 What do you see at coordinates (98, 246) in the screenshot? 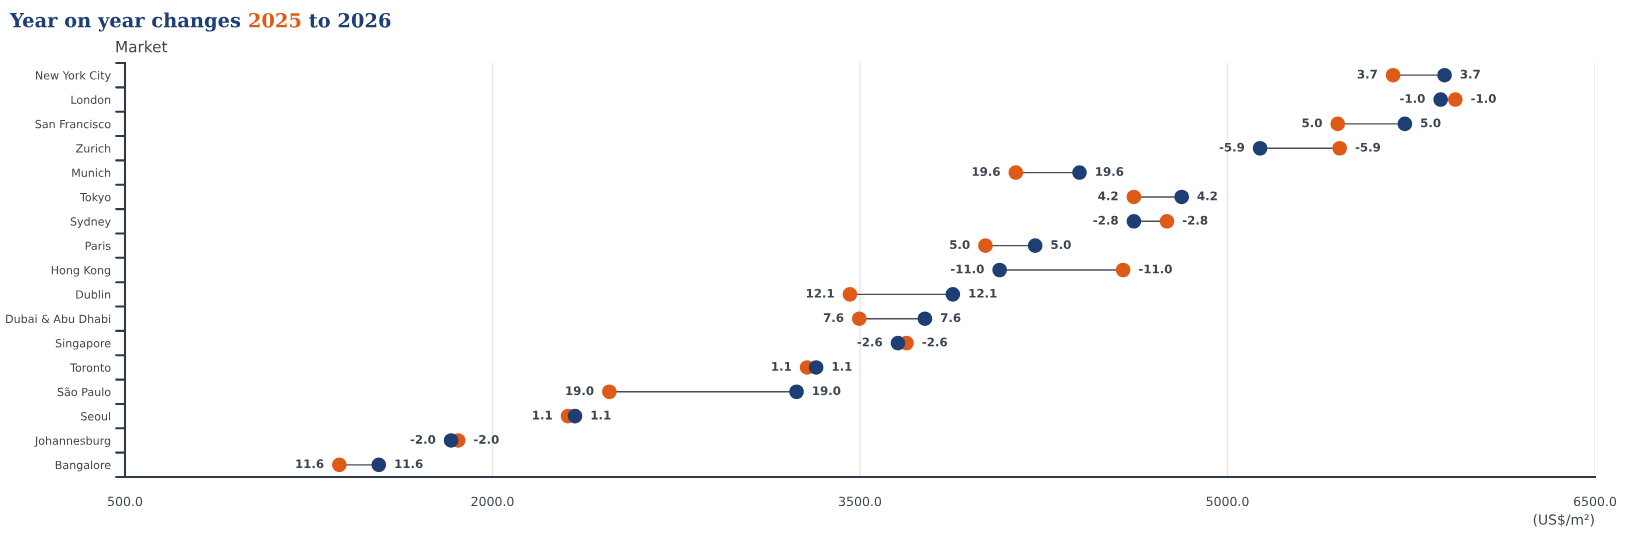
I see `y-tick-label: Paris` at bounding box center [98, 246].